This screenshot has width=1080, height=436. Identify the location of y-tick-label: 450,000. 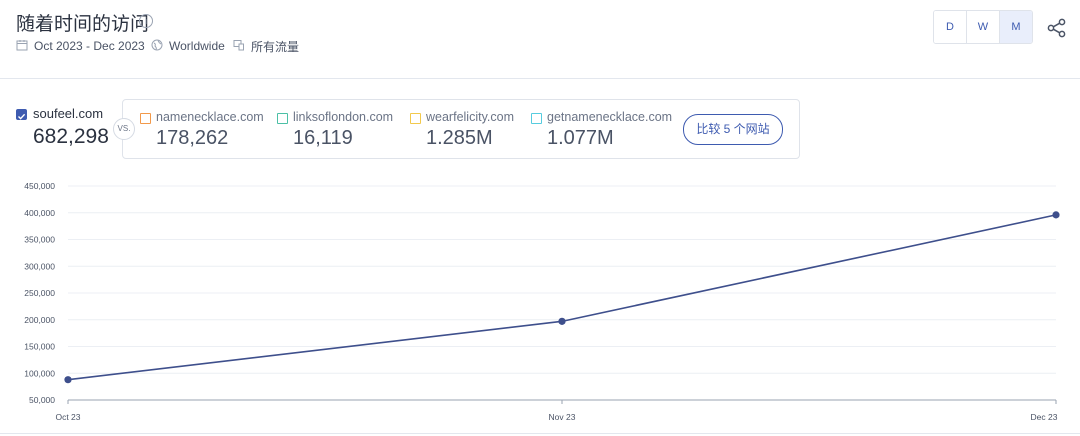
(39, 186).